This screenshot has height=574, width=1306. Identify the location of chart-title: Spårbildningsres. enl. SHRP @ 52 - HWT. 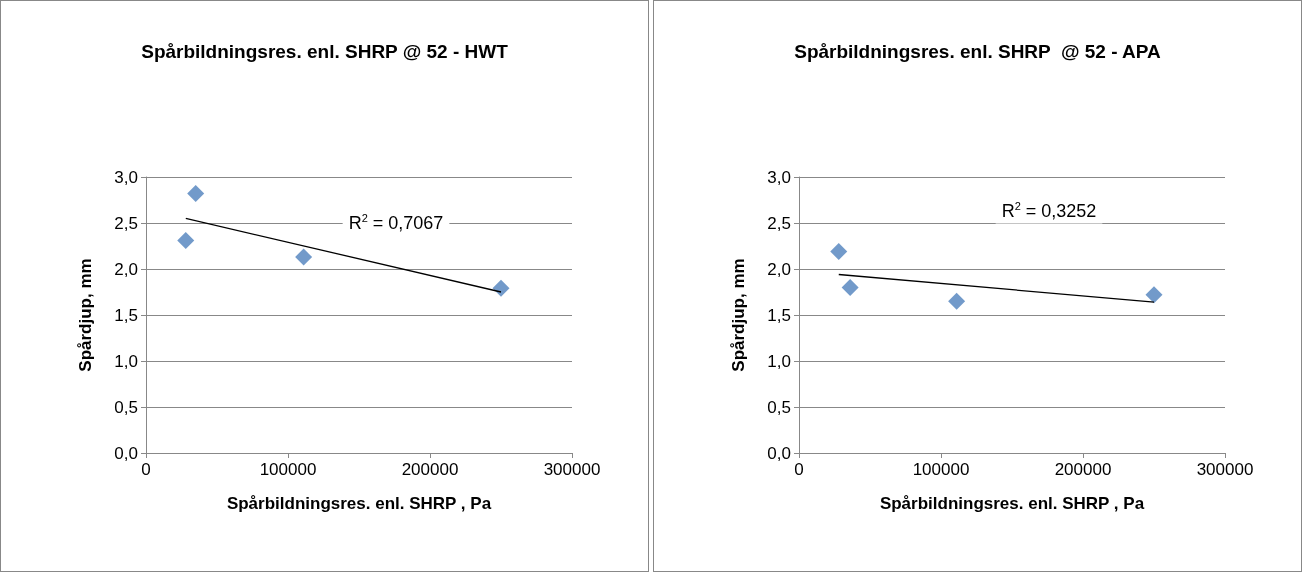
(325, 51).